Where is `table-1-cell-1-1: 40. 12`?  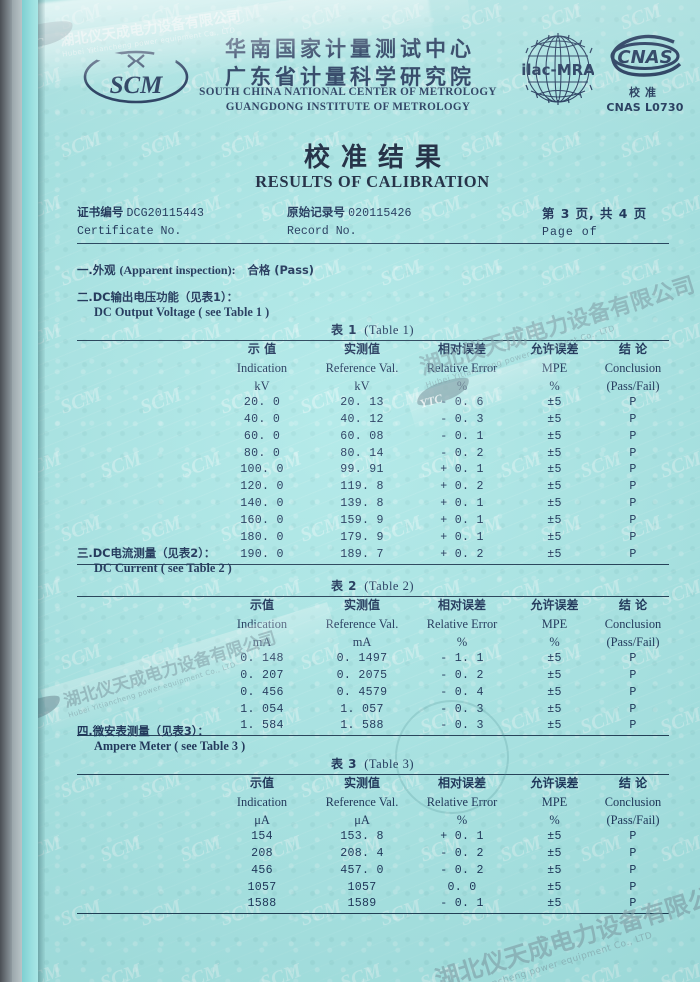
table-1-cell-1-1: 40. 12 is located at coordinates (362, 419).